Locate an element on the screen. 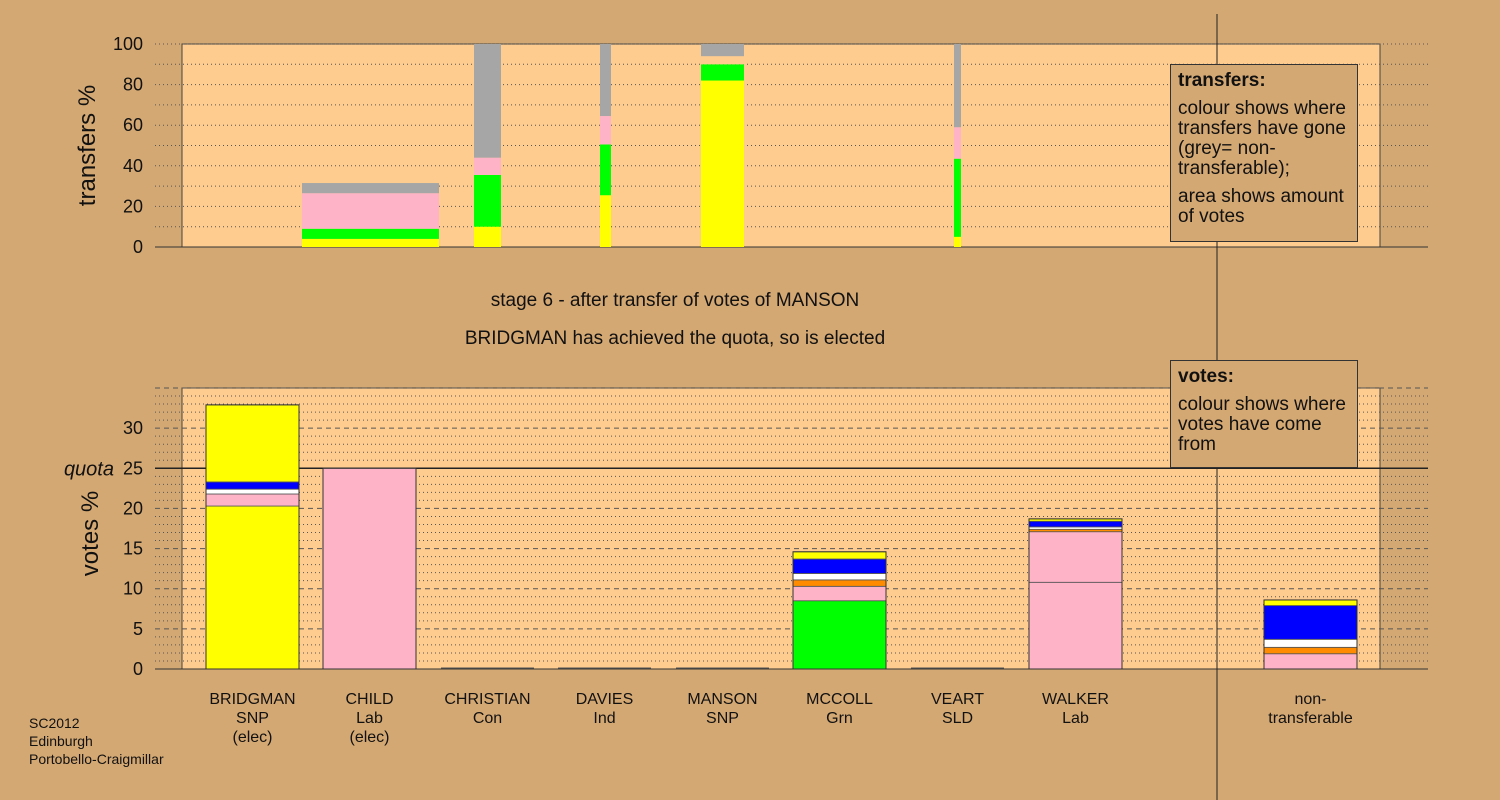 The width and height of the screenshot is (1500, 800). votes-legend-title: votes: is located at coordinates (1206, 376).